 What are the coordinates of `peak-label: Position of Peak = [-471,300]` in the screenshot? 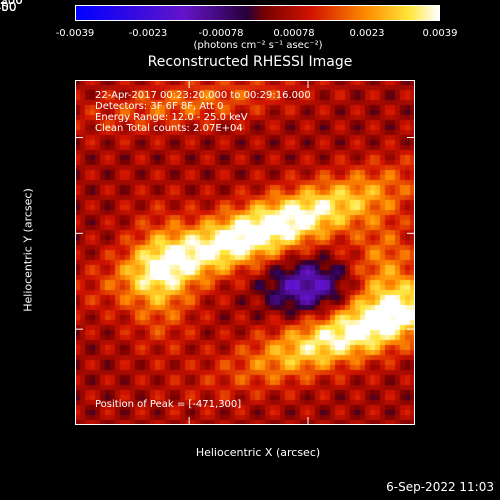 It's located at (168, 404).